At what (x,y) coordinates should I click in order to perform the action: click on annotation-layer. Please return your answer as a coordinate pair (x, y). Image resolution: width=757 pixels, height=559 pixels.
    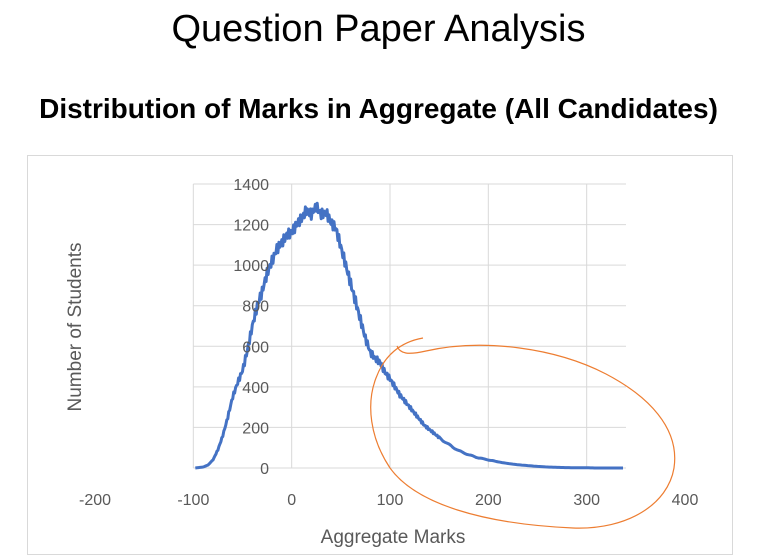
    Looking at the image, I should click on (523, 433).